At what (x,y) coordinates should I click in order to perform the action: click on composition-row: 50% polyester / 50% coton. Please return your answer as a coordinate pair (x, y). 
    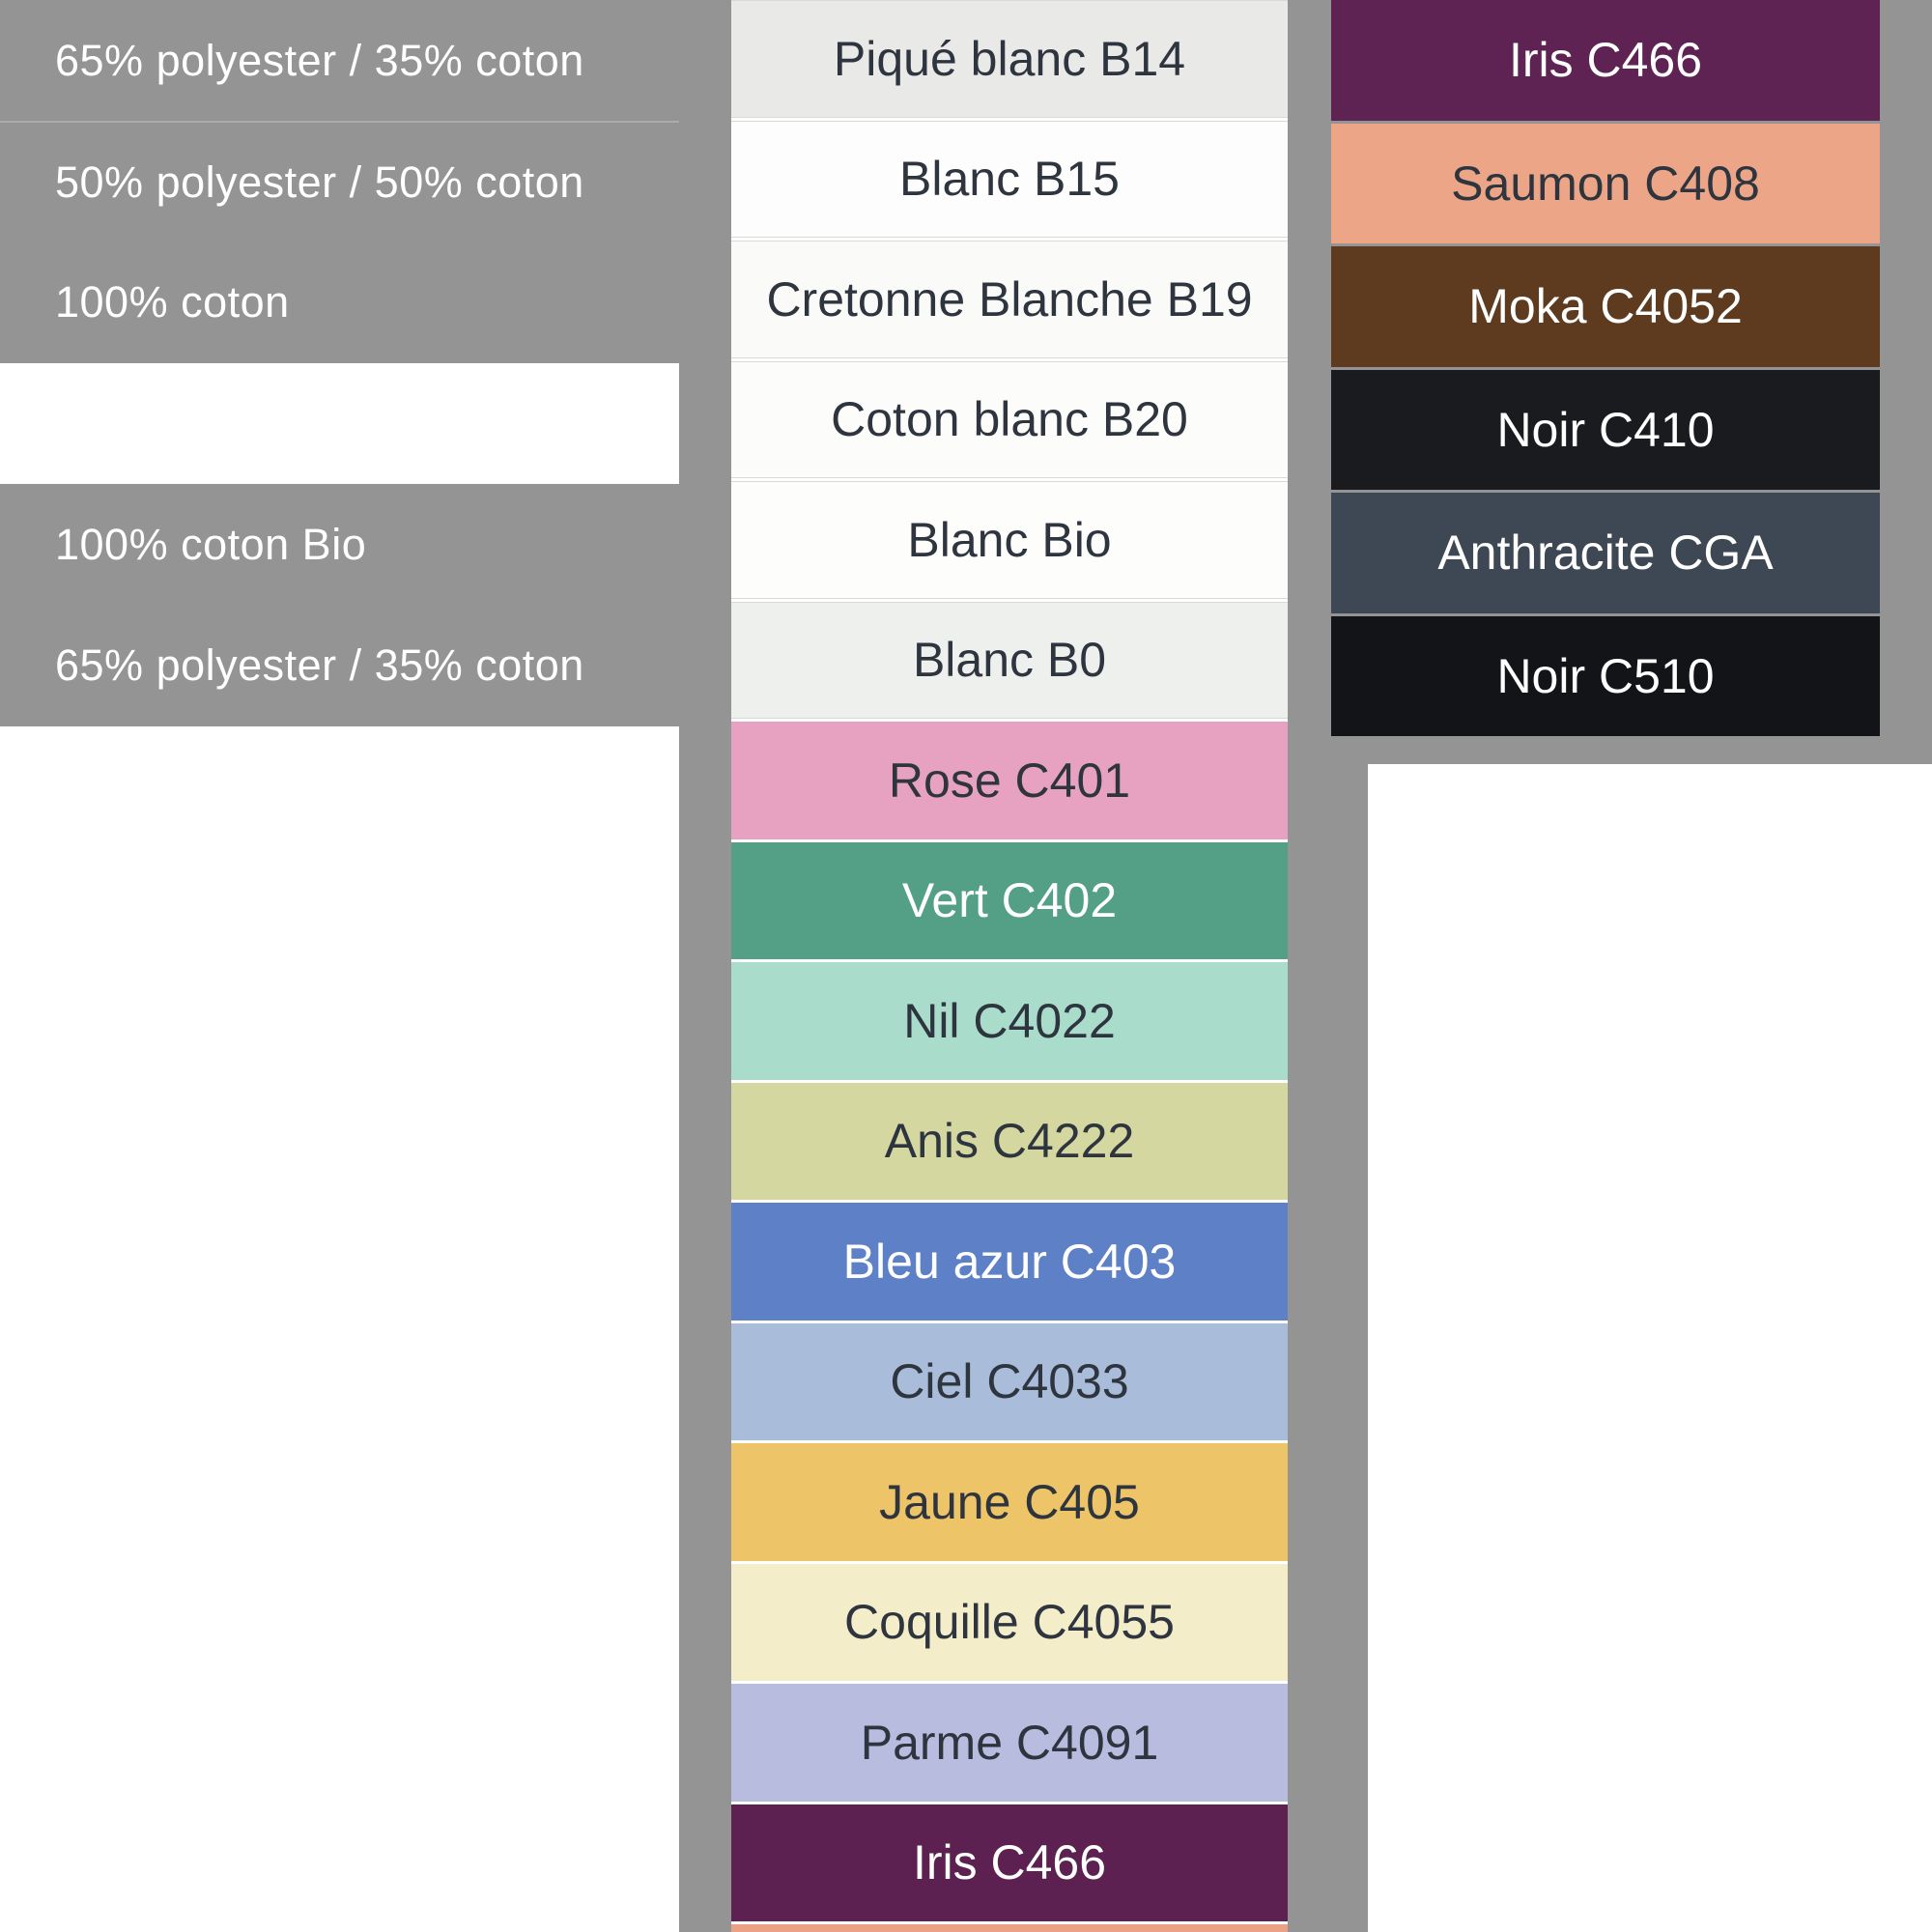
    Looking at the image, I should click on (339, 181).